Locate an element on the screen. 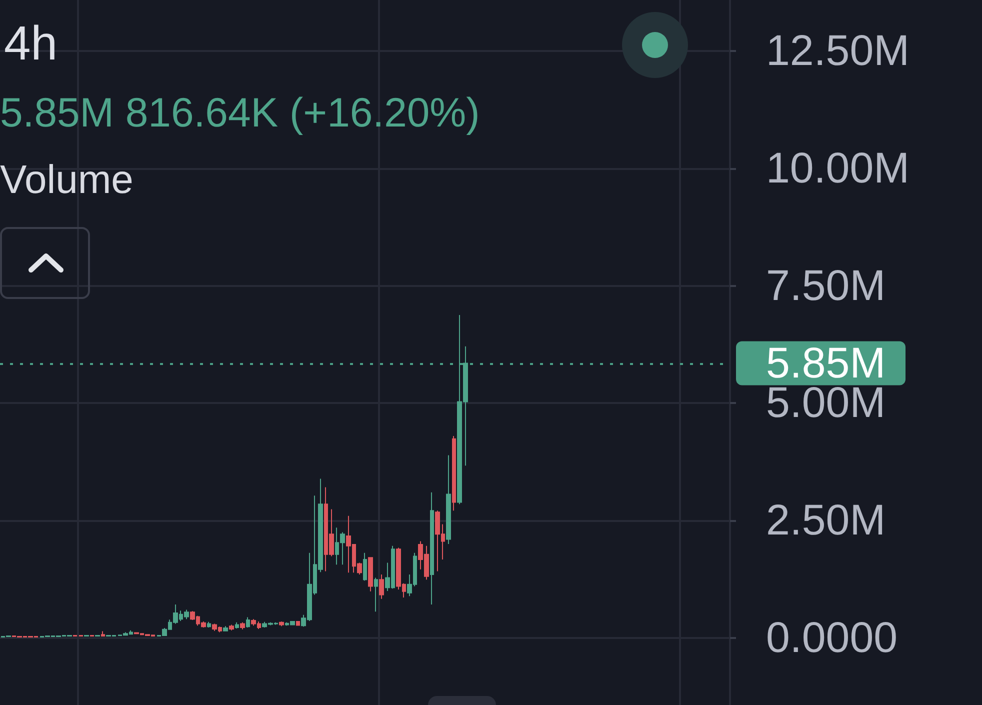  y-tick-label: 2.50M is located at coordinates (826, 520).